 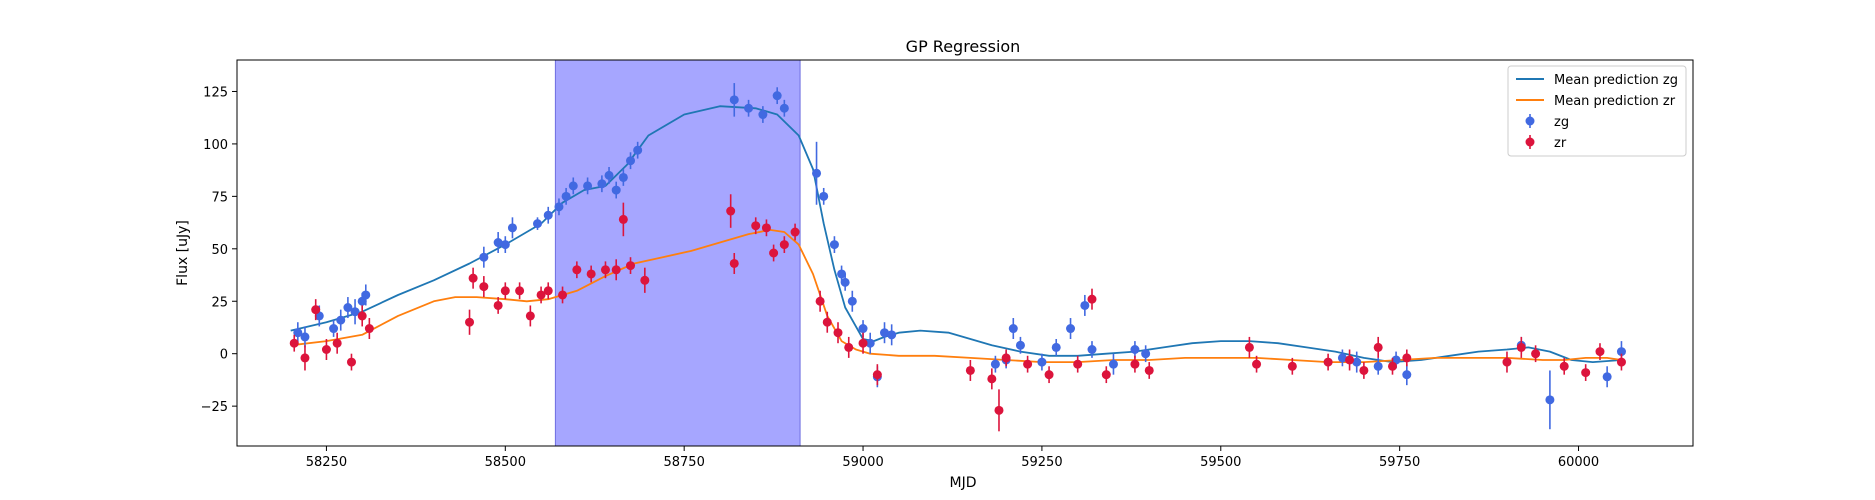 What do you see at coordinates (326, 462) in the screenshot?
I see `x-tick-label: 58250` at bounding box center [326, 462].